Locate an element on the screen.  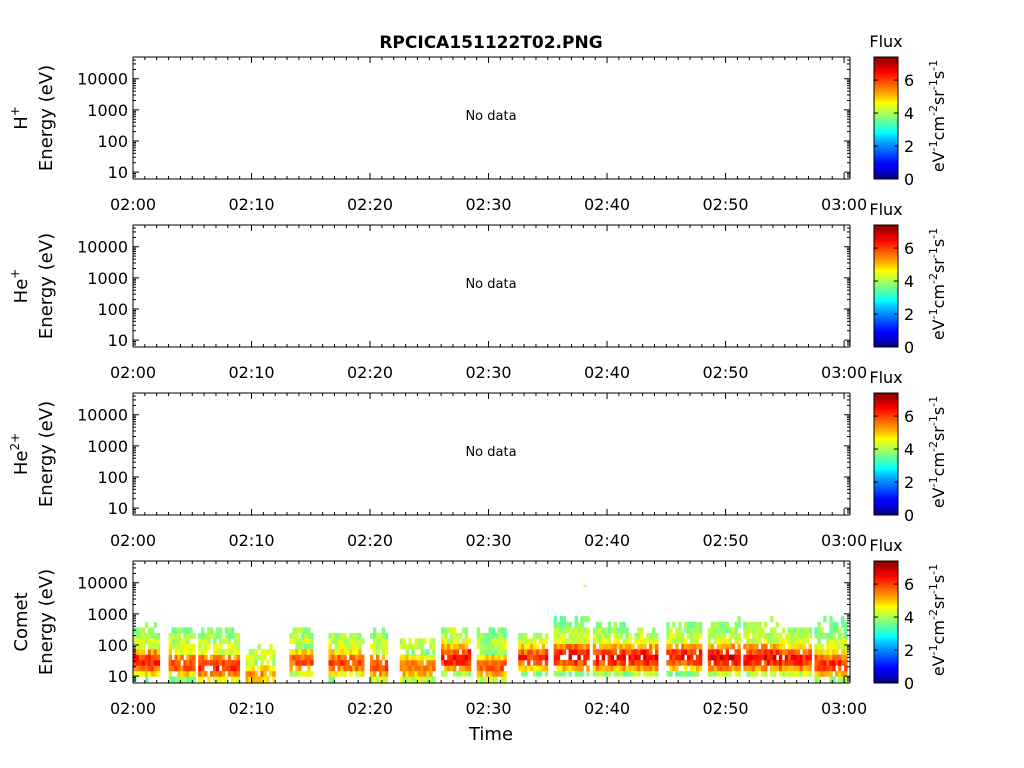
x-tick-label: 03:00 is located at coordinates (844, 204).